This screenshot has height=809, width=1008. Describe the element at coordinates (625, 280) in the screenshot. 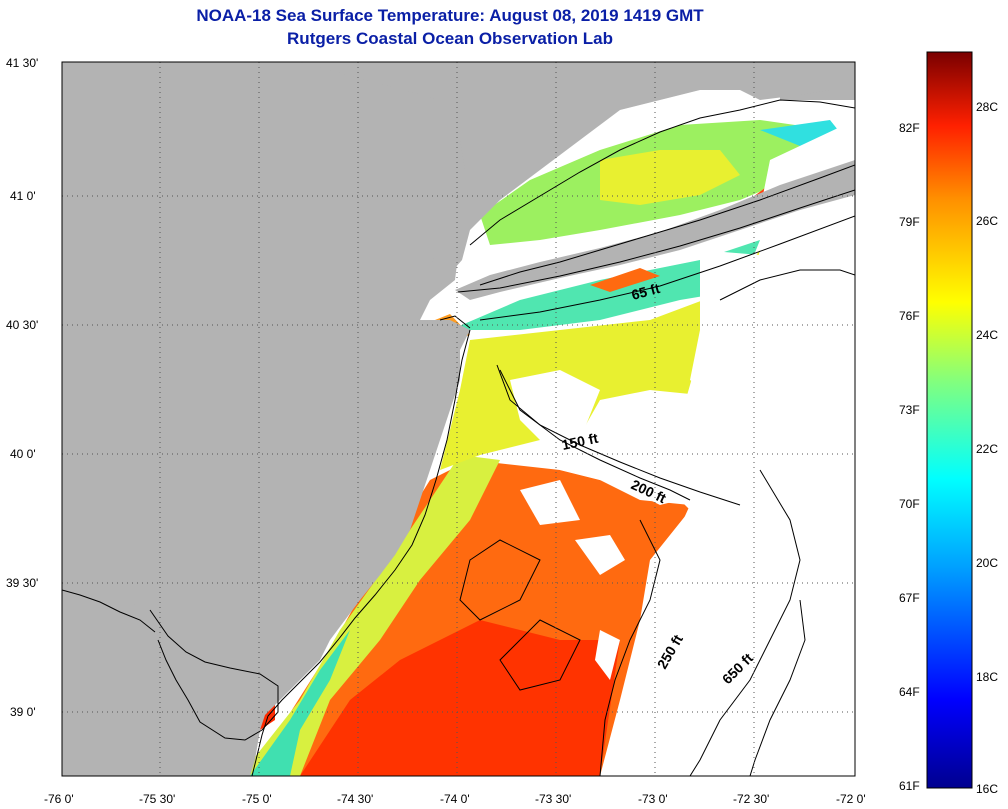

I see `warm-patch-south-shore` at that location.